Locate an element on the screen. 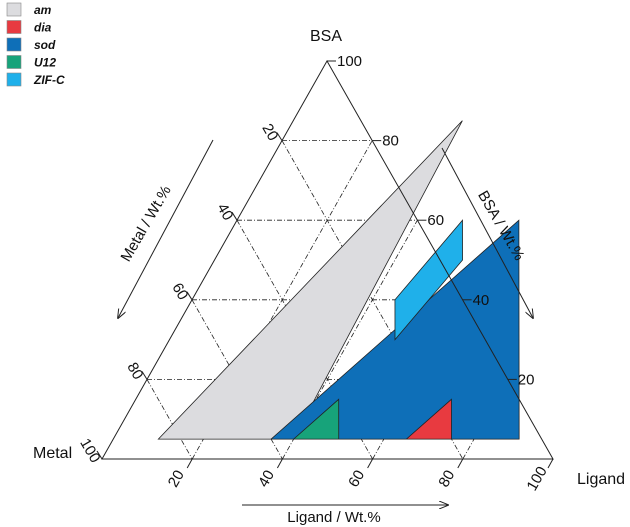 The image size is (630, 527). tick-label-metal-80: 80 is located at coordinates (134, 371).